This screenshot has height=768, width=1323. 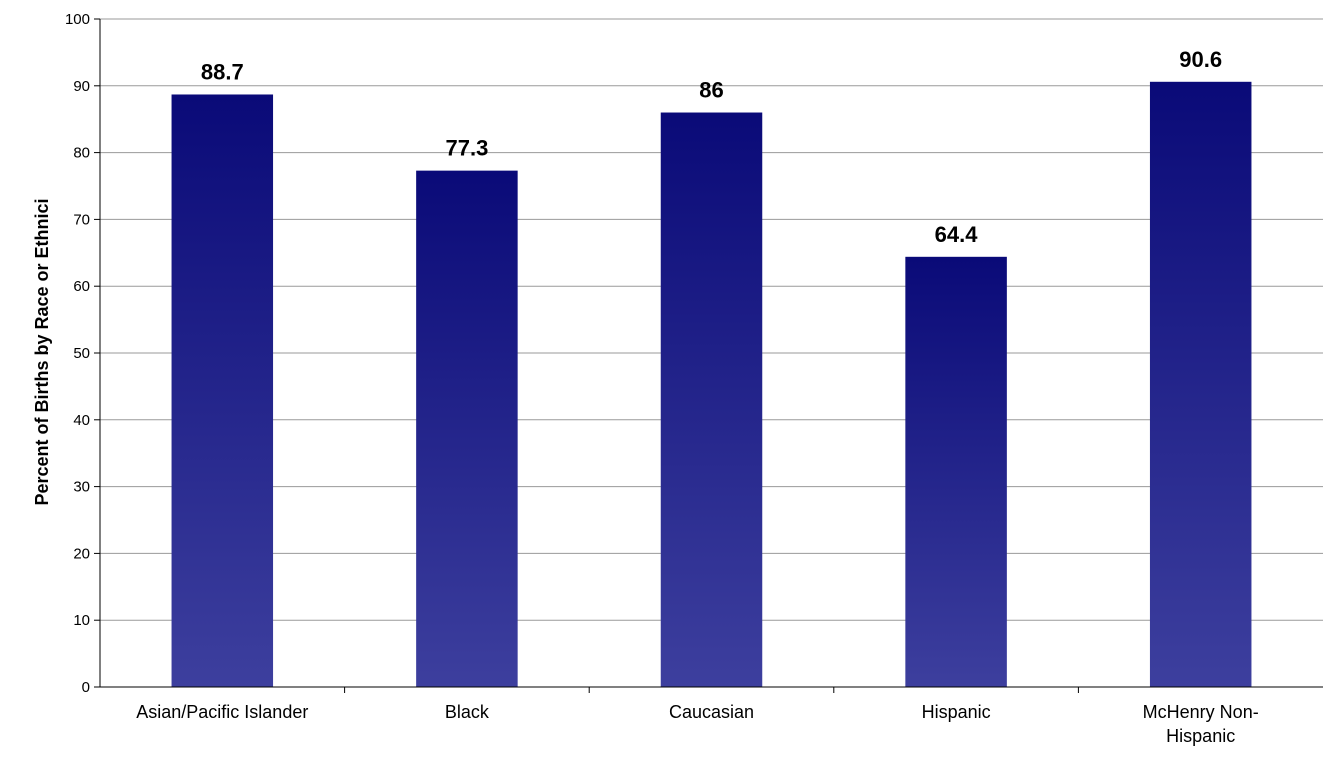 What do you see at coordinates (81, 620) in the screenshot?
I see `y-tick-label: 10` at bounding box center [81, 620].